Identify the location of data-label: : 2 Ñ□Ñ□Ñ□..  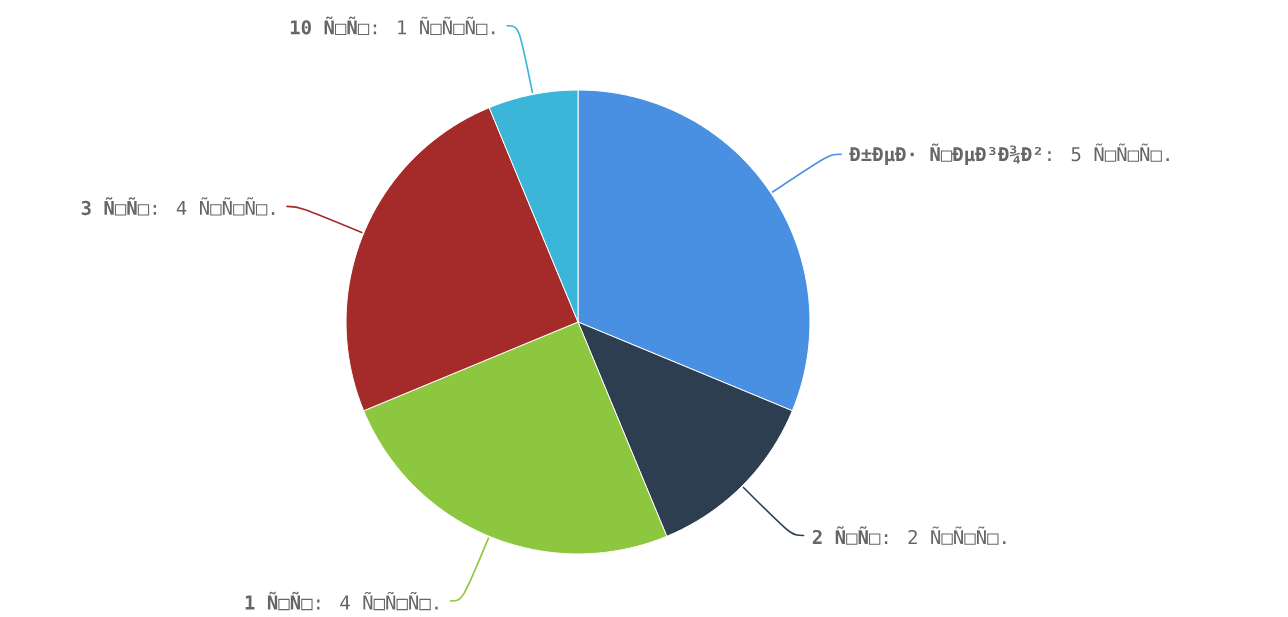
(945, 535).